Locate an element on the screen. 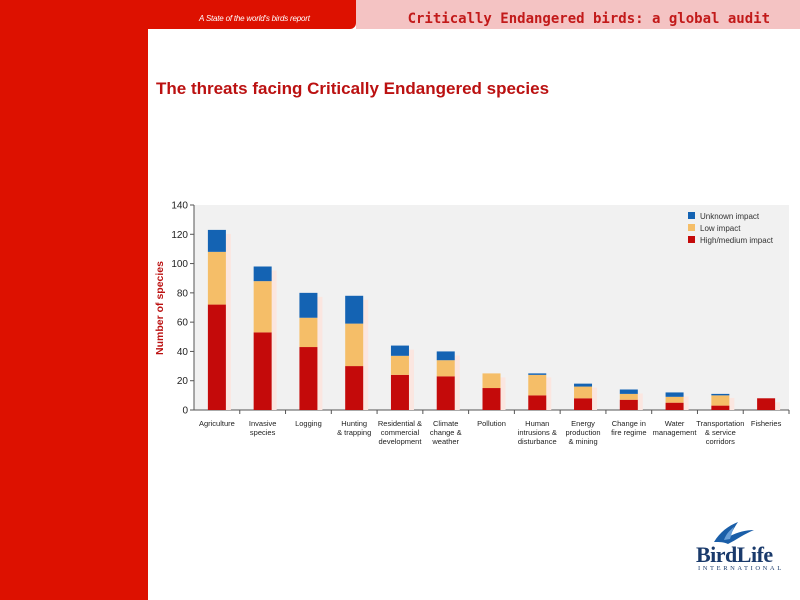 The image size is (800, 600). x-tick-label: Fisheries is located at coordinates (766, 423).